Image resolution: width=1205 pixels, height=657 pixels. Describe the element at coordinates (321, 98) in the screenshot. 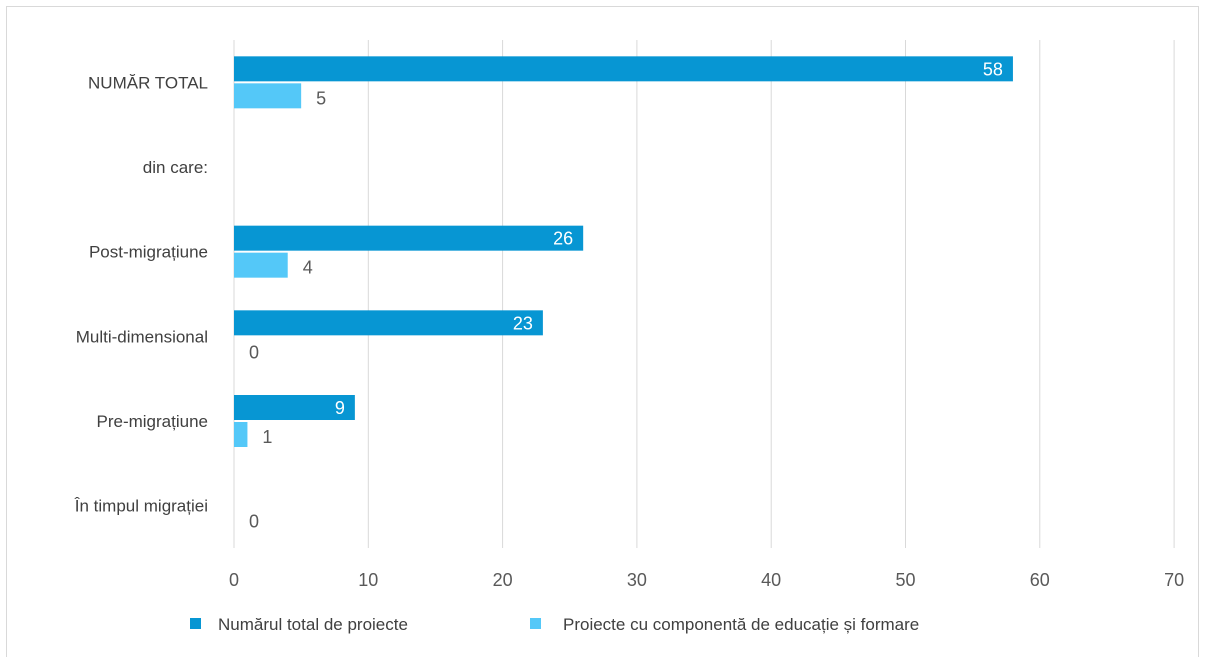

I see `data-label: 5` at that location.